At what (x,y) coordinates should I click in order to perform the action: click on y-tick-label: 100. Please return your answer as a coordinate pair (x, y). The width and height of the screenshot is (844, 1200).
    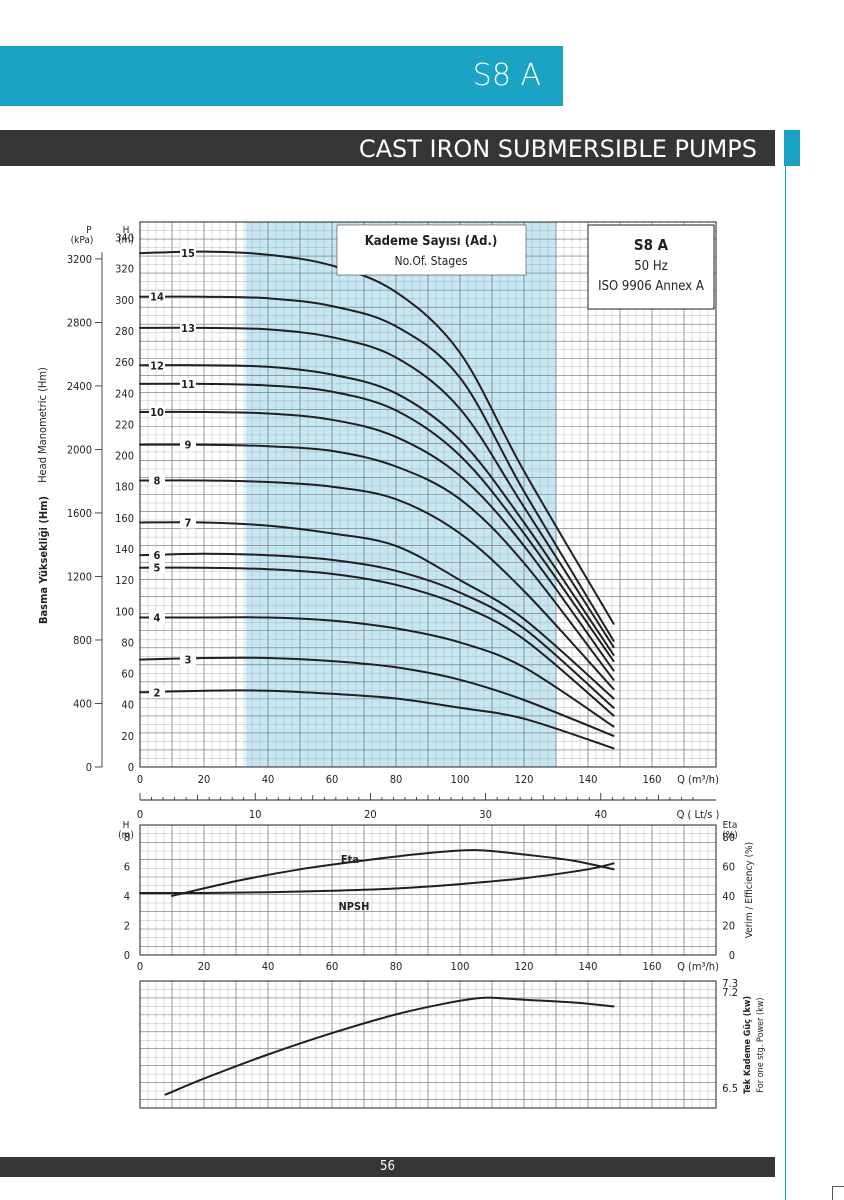
    Looking at the image, I should click on (124, 611).